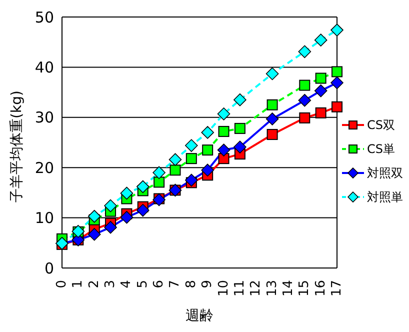 The image size is (409, 332). I want to click on legend-label: 対照単, so click(385, 197).